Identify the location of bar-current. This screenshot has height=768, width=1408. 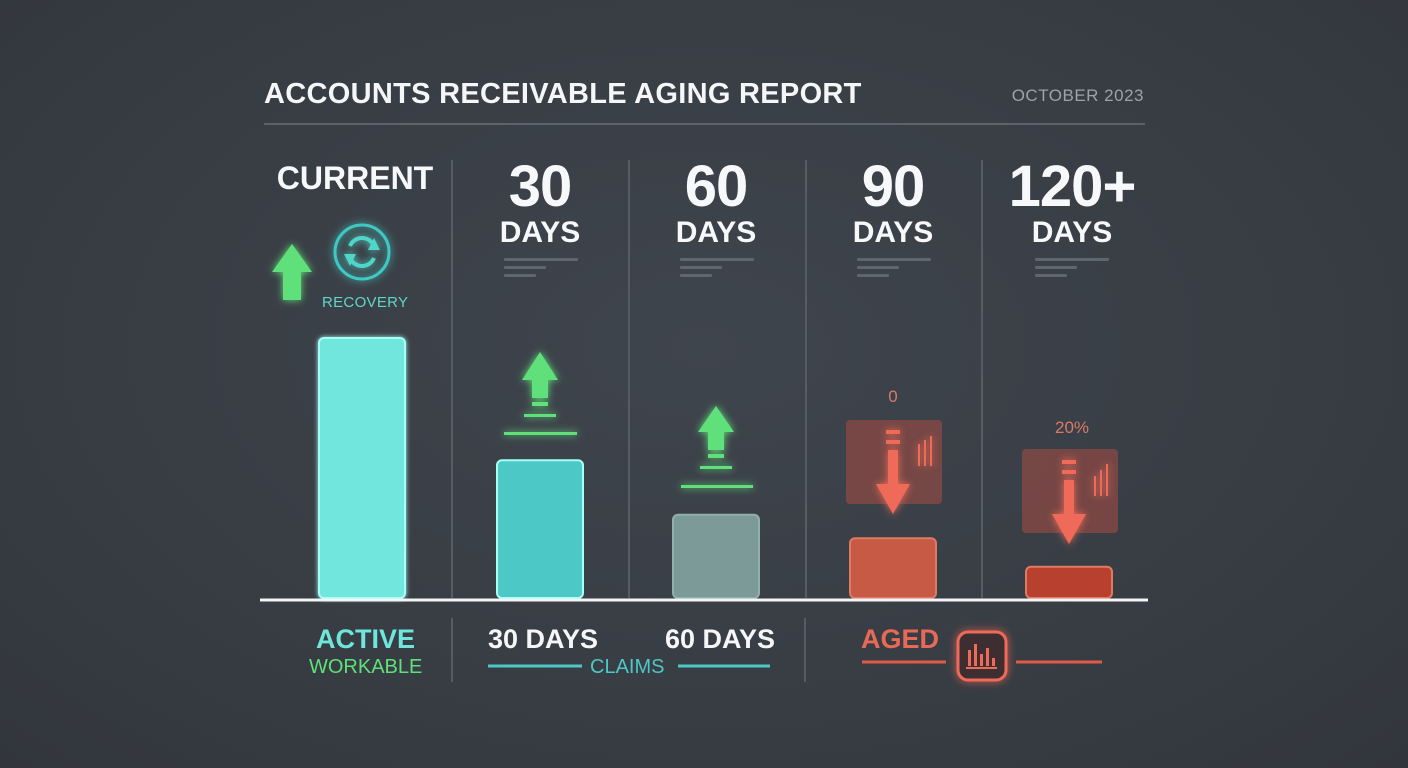
(362, 468).